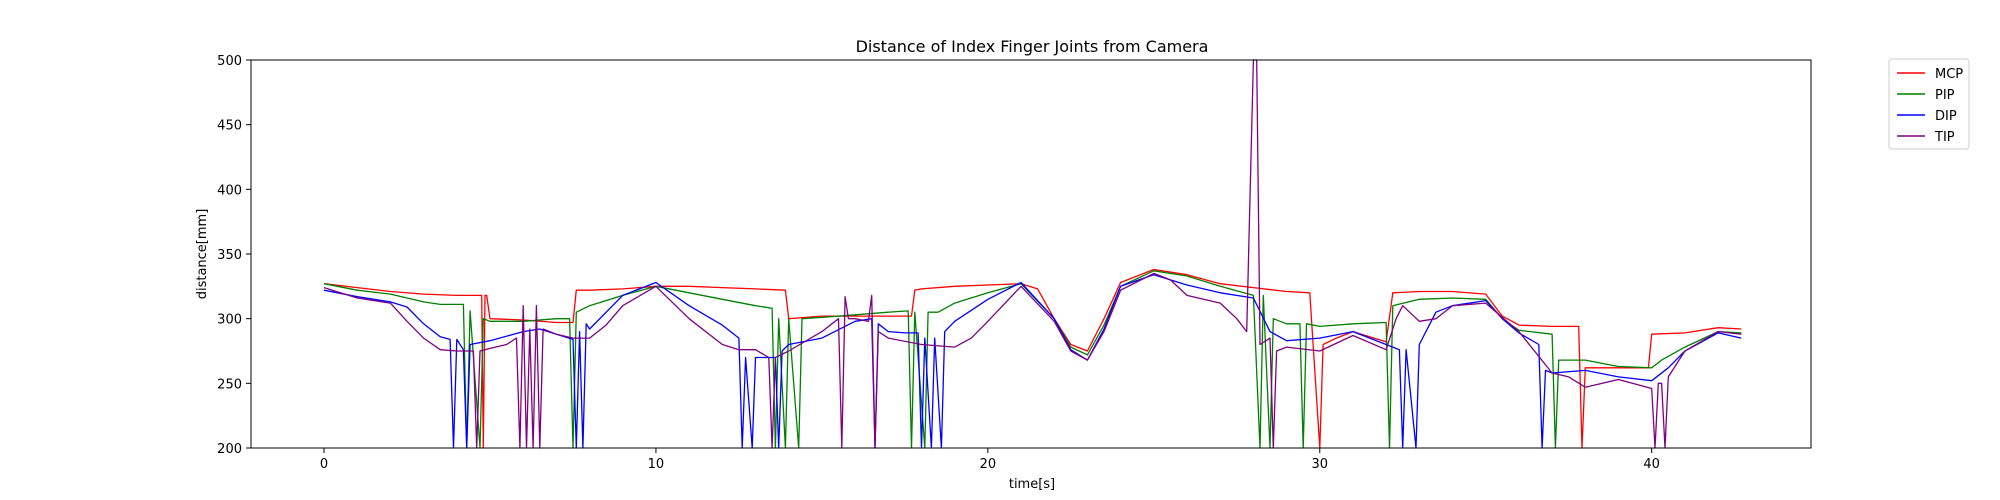 The height and width of the screenshot is (500, 2000). Describe the element at coordinates (324, 464) in the screenshot. I see `x-tick-label: 0` at that location.